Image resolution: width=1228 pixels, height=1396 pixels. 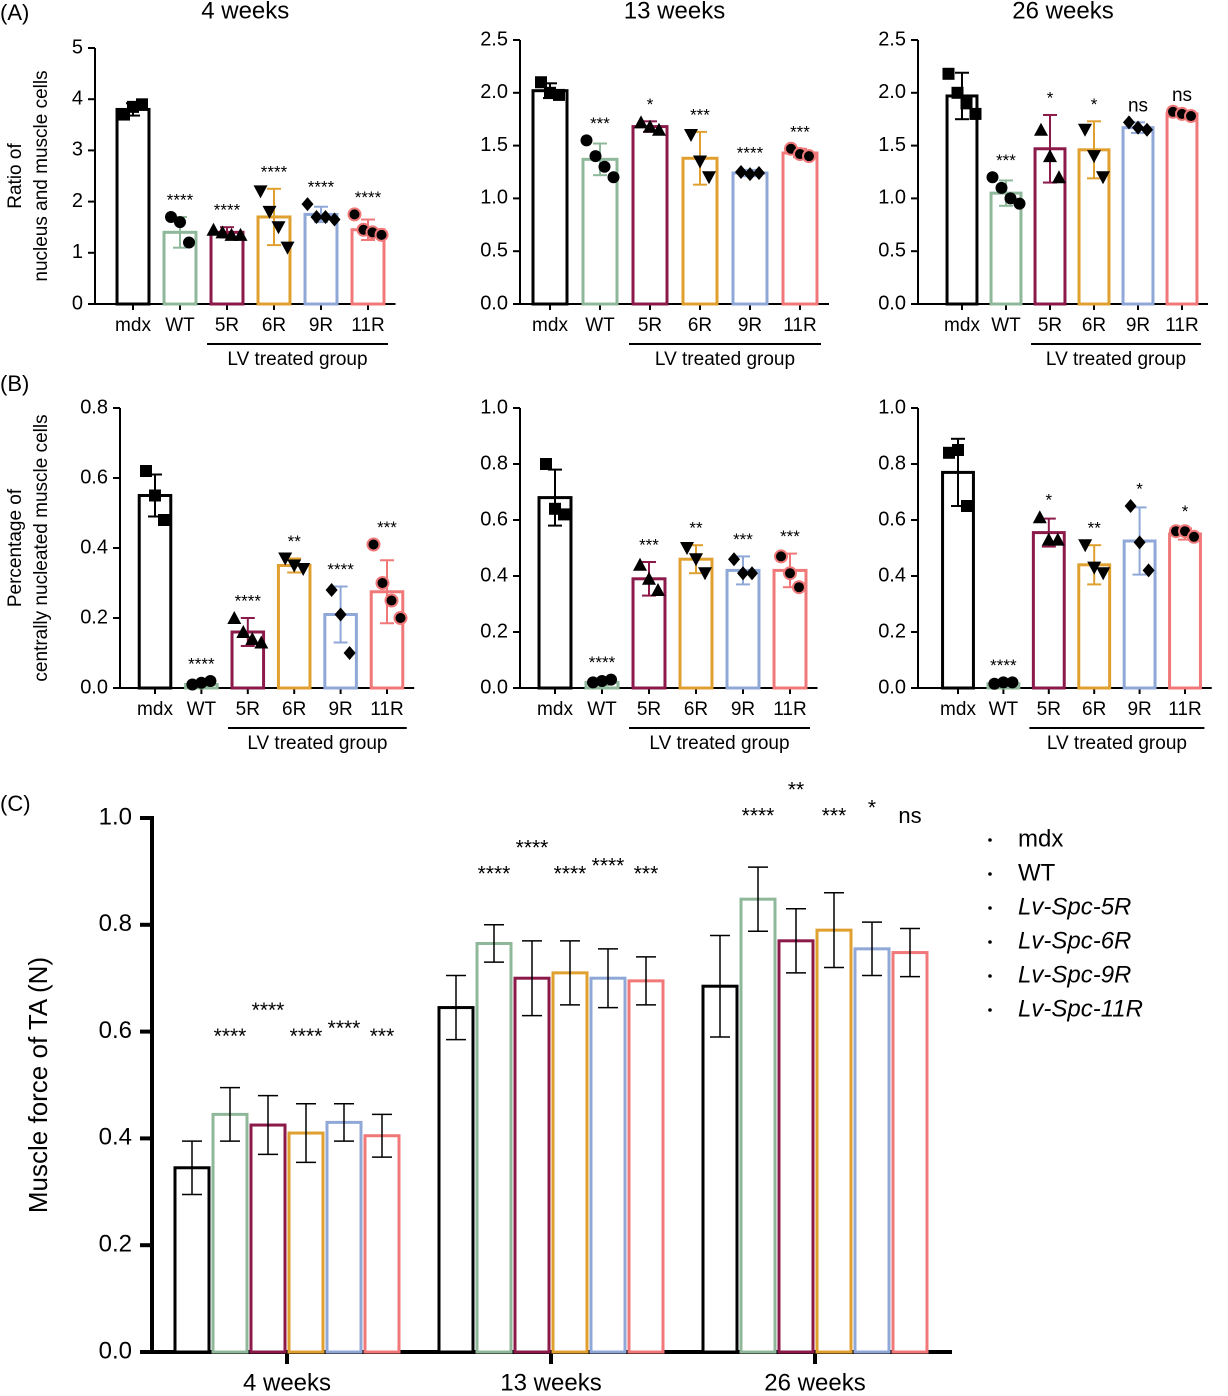 What do you see at coordinates (892, 250) in the screenshot?
I see `y-tick-label: 0.5` at bounding box center [892, 250].